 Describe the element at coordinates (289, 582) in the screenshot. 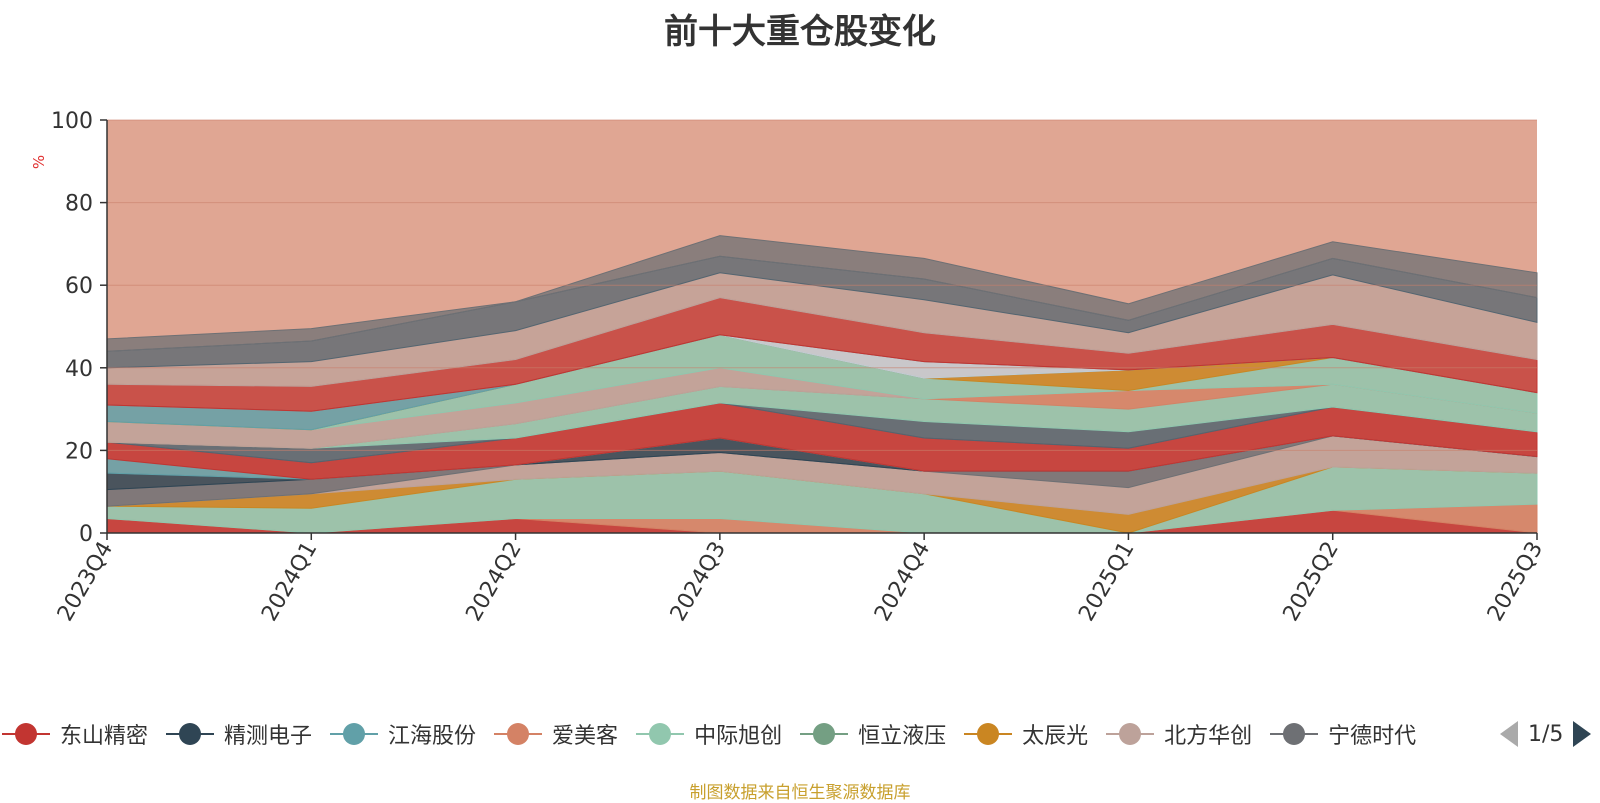

I see `x-tick-label: 2024Q1` at that location.